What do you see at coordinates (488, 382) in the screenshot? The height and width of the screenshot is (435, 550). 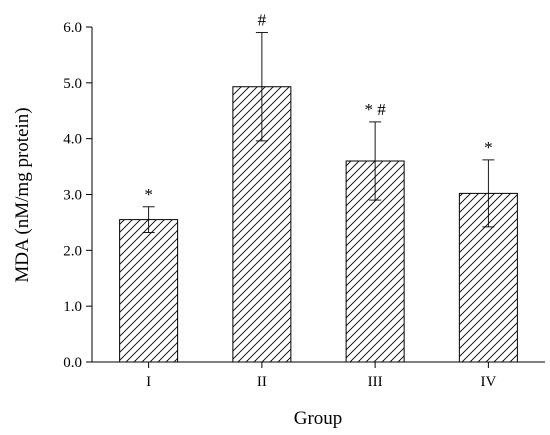 I see `x-tick-label-IV: IV` at bounding box center [488, 382].